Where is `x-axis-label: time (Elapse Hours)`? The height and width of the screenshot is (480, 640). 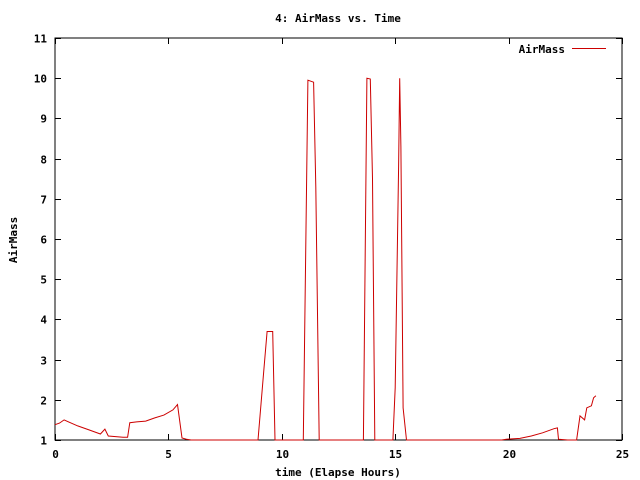
x-axis-label: time (Elapse Hours) is located at coordinates (338, 472).